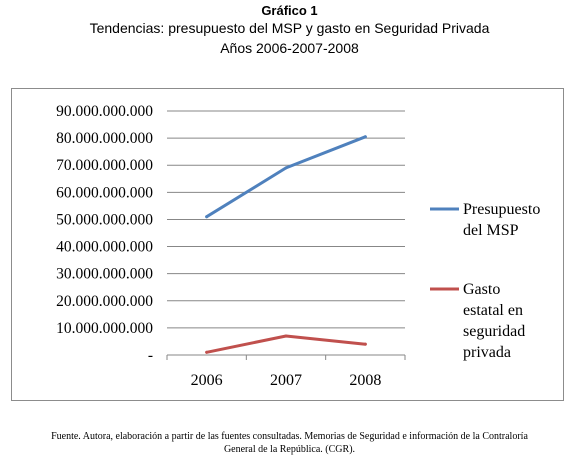 The height and width of the screenshot is (461, 579). I want to click on y-tick-label: 70.000.000.000, so click(104, 165).